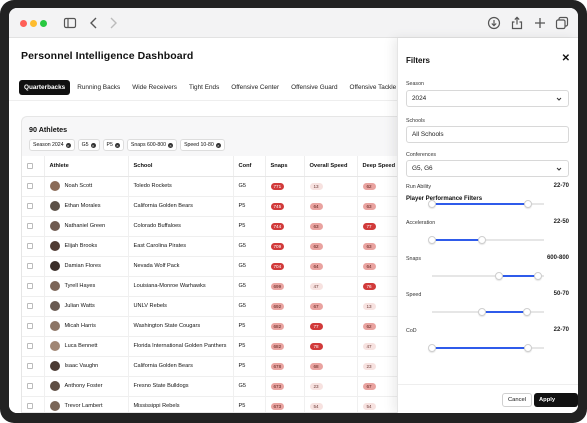 This screenshot has width=587, height=423. What do you see at coordinates (88, 145) in the screenshot?
I see `filter-chip: G5 ×` at bounding box center [88, 145].